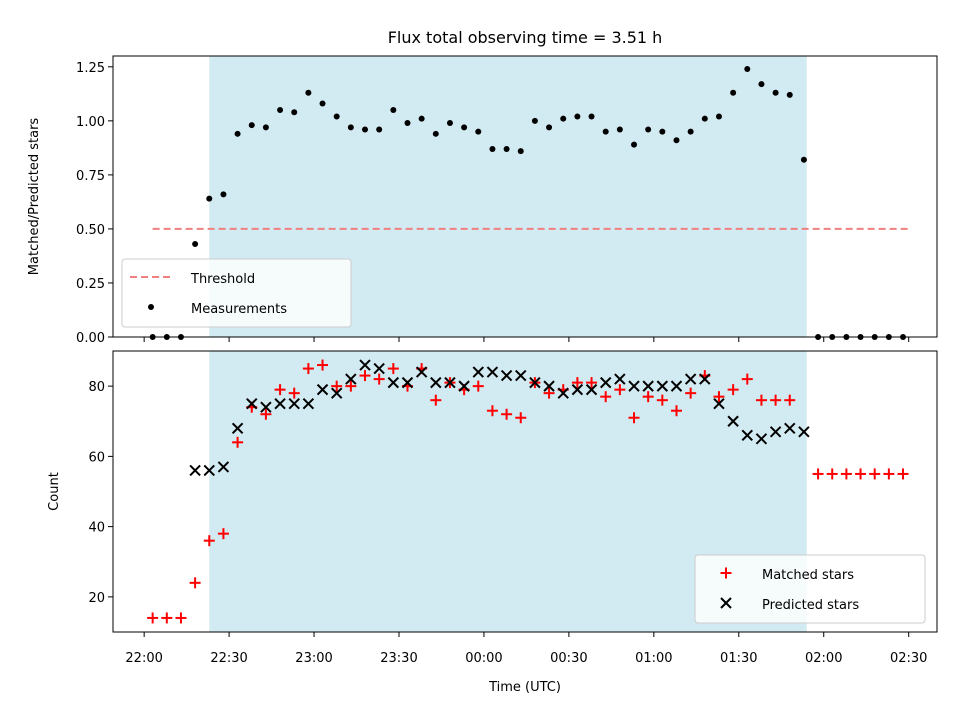  What do you see at coordinates (228, 658) in the screenshot?
I see `bottom-x-tick-label: 22:30` at bounding box center [228, 658].